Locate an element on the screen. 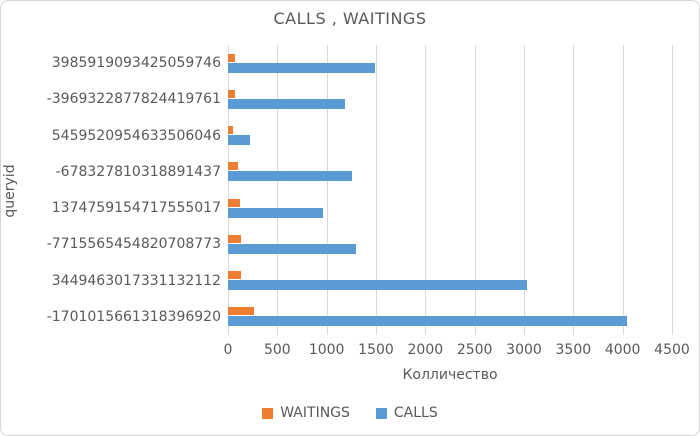 The image size is (700, 436). category-label: 5459520954633506046 is located at coordinates (136, 135).